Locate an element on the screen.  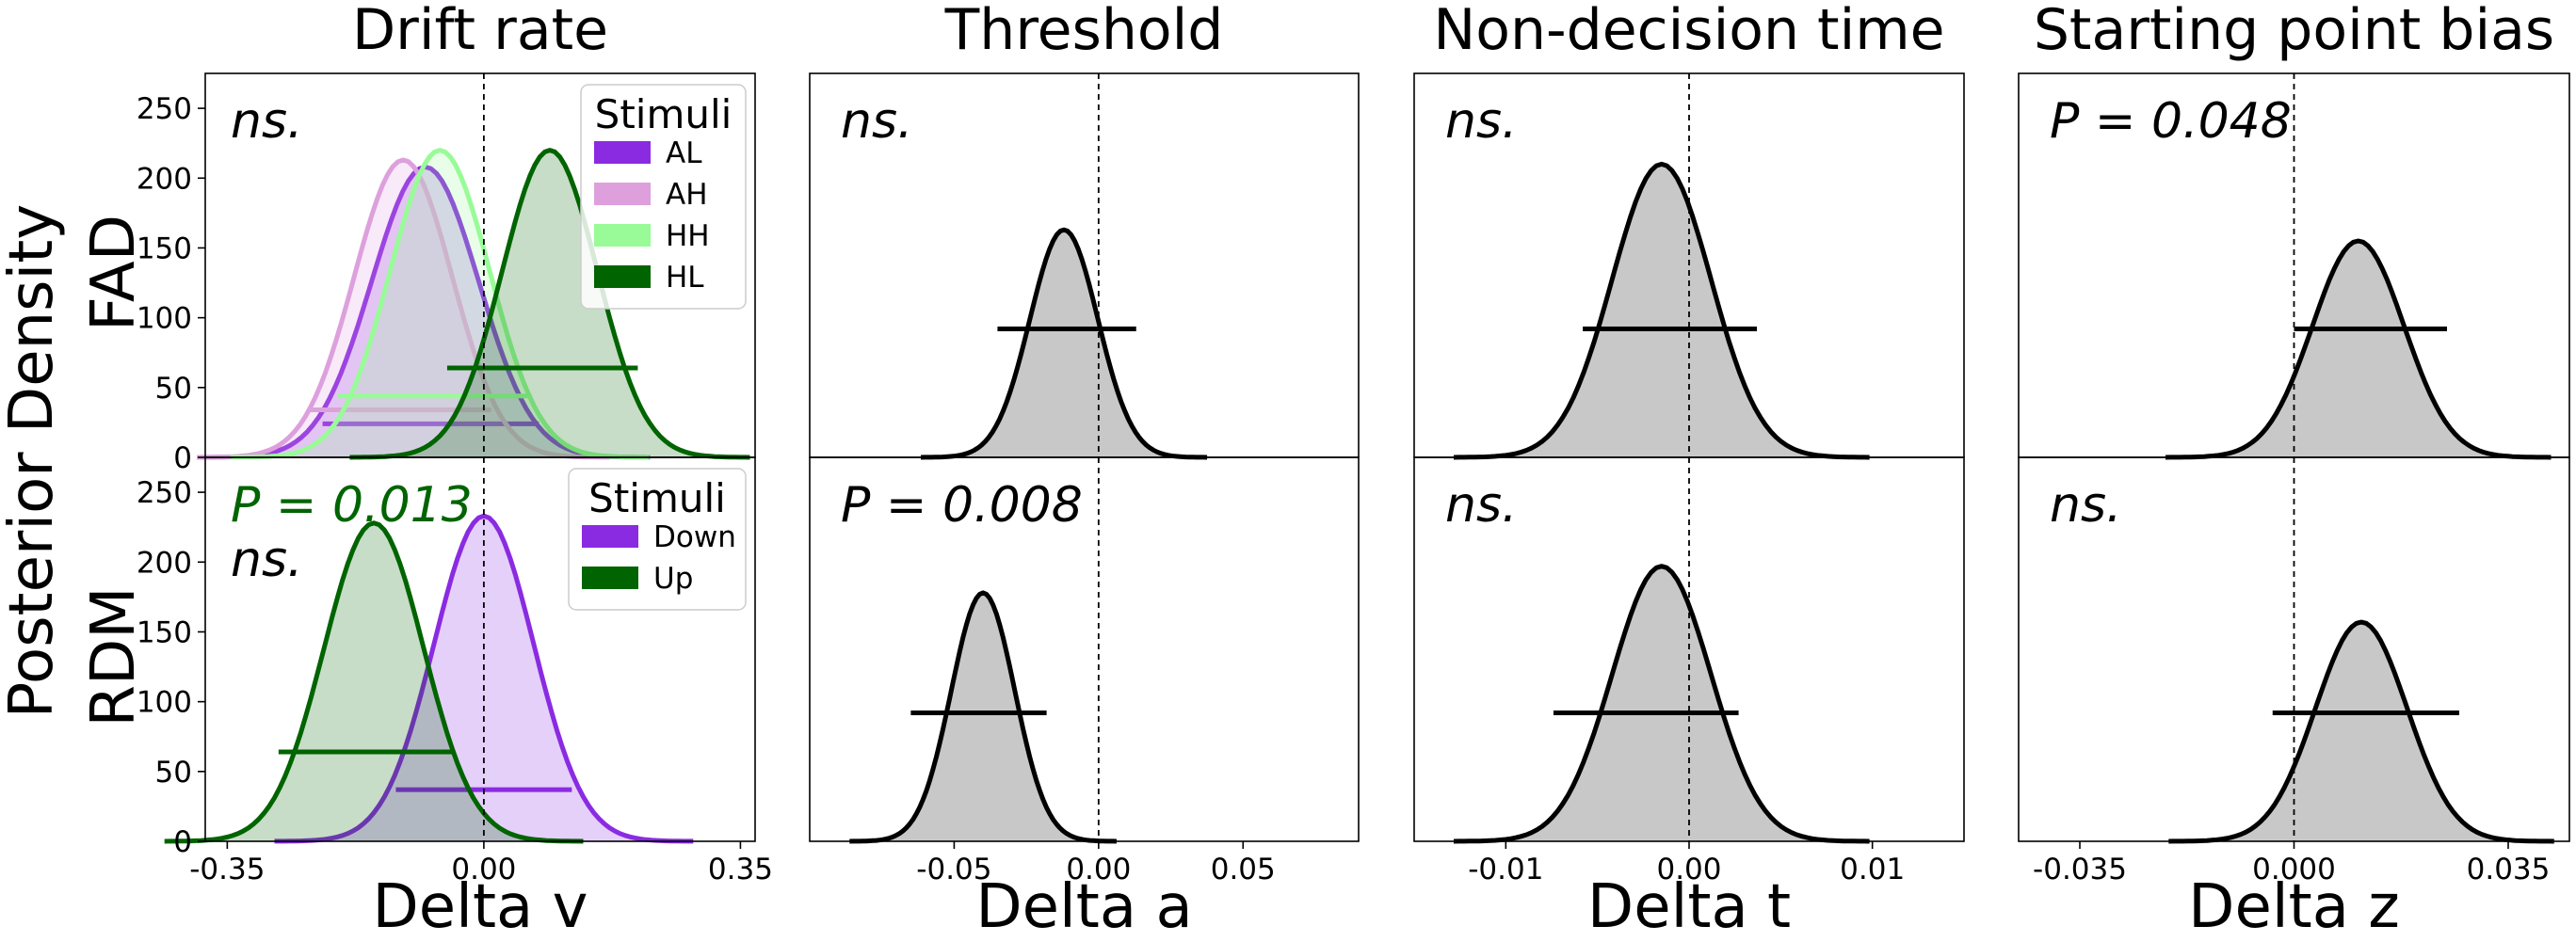
xtick-label-3-0: -0.05 is located at coordinates (953, 870).